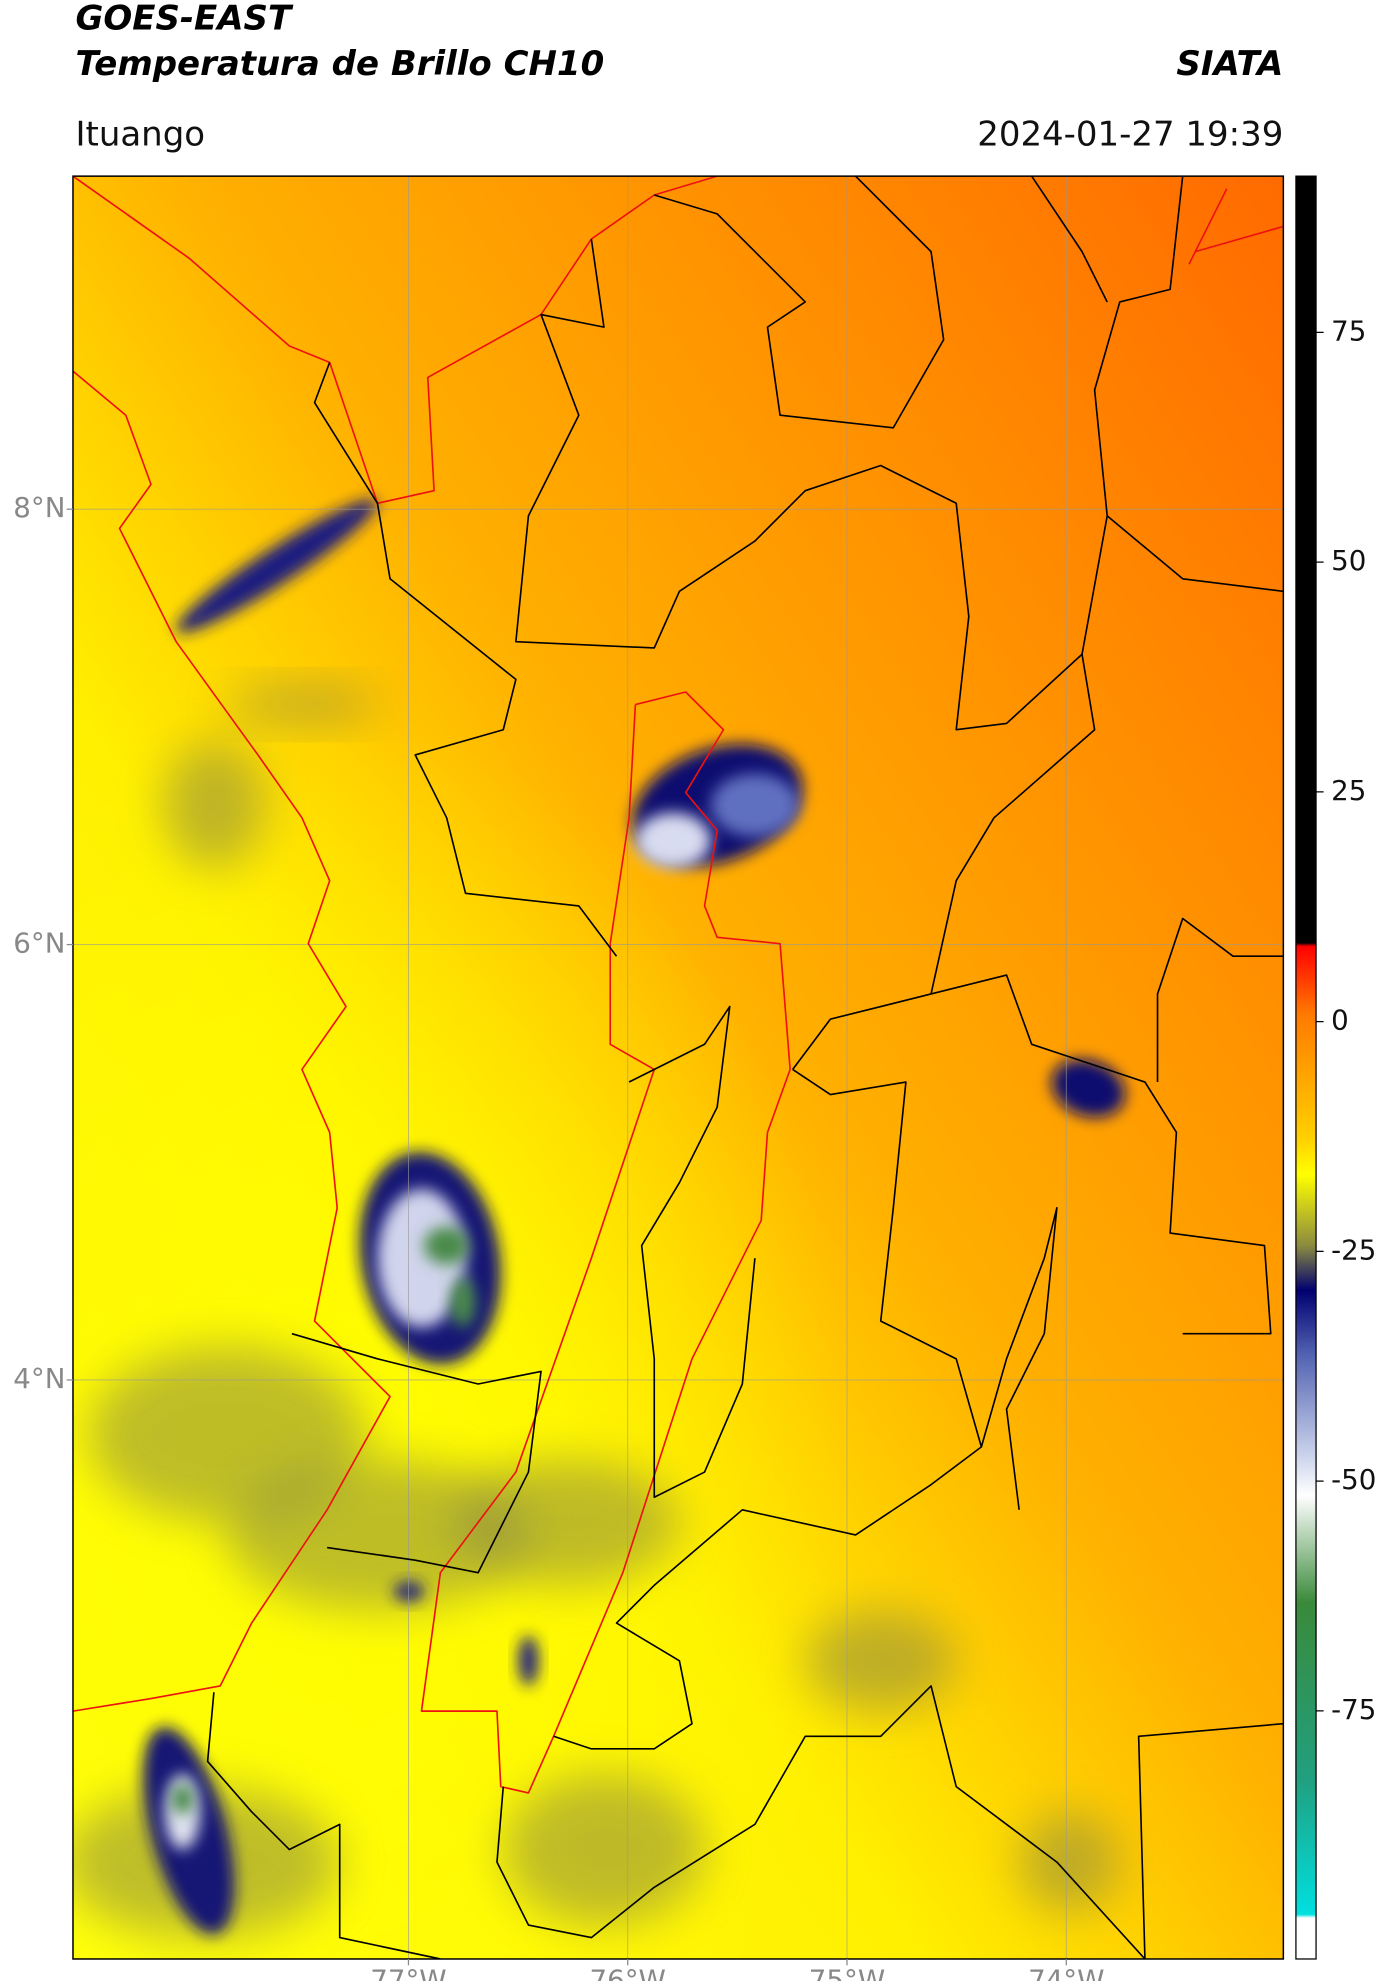 The width and height of the screenshot is (1384, 1981). Describe the element at coordinates (140, 134) in the screenshot. I see `location: Ituango` at that location.